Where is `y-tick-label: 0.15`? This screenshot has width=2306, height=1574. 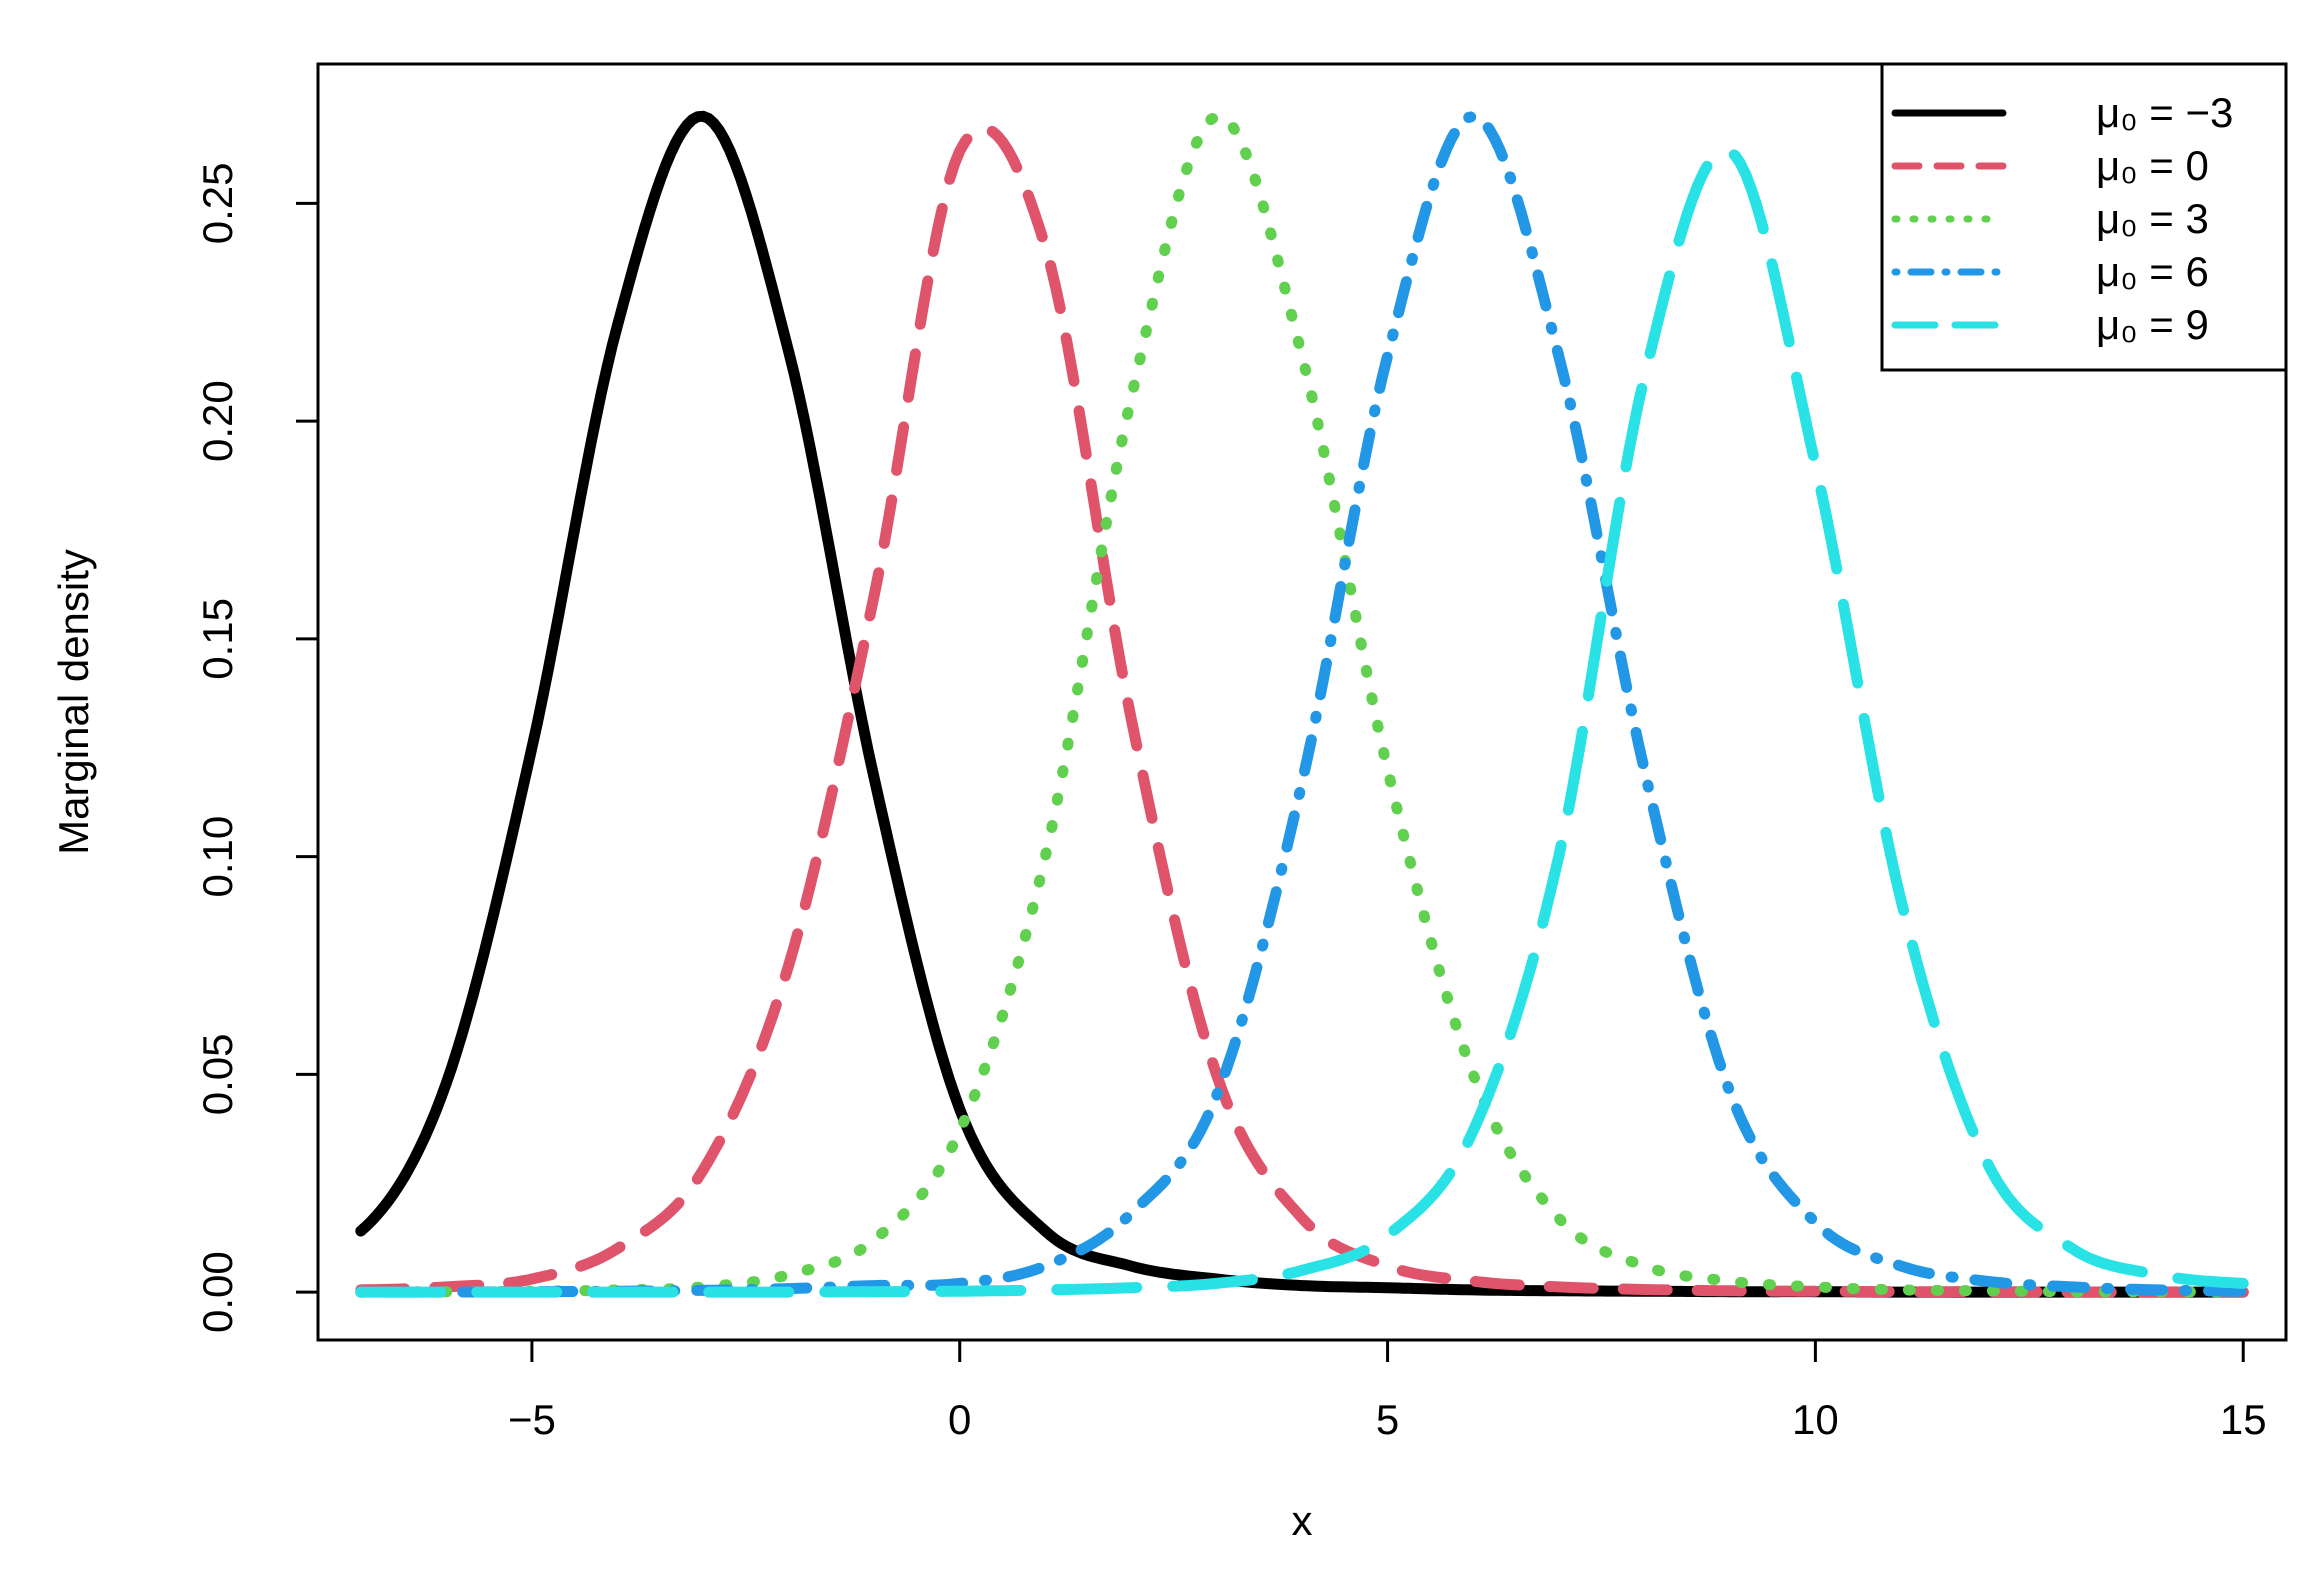
y-tick-label: 0.15 is located at coordinates (217, 639).